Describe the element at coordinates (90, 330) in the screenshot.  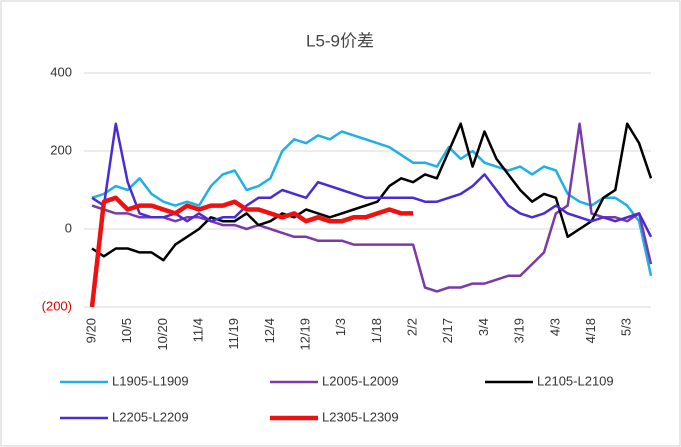
I see `x-tick-label: 9/20` at that location.